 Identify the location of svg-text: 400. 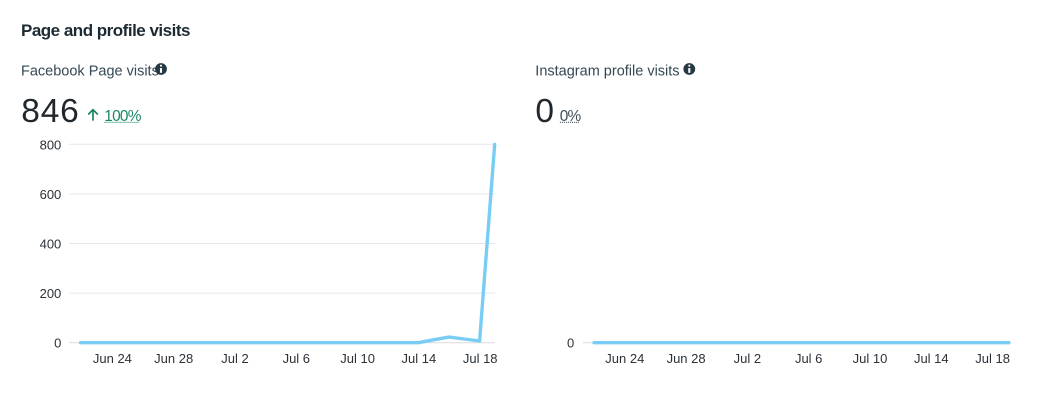
(51, 244).